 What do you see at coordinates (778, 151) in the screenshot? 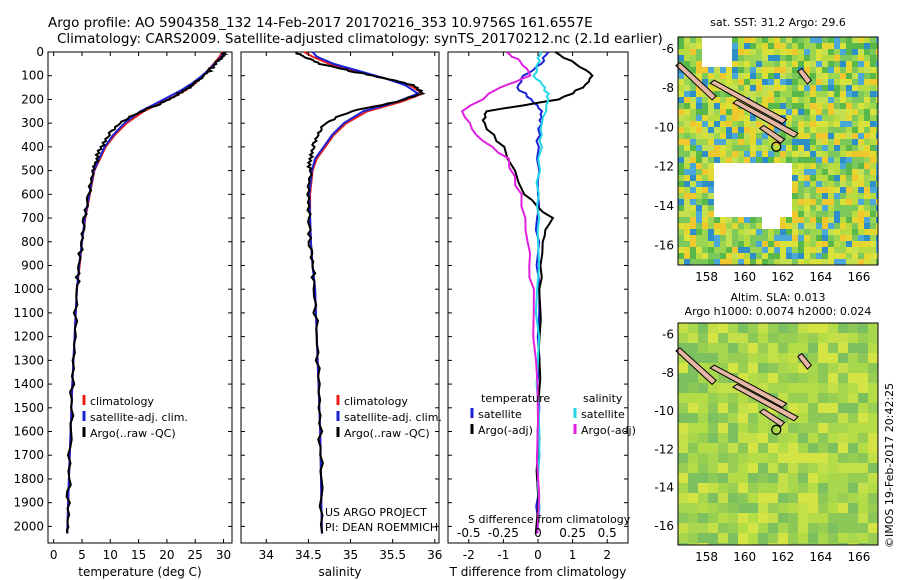
I see `map-frame` at bounding box center [778, 151].